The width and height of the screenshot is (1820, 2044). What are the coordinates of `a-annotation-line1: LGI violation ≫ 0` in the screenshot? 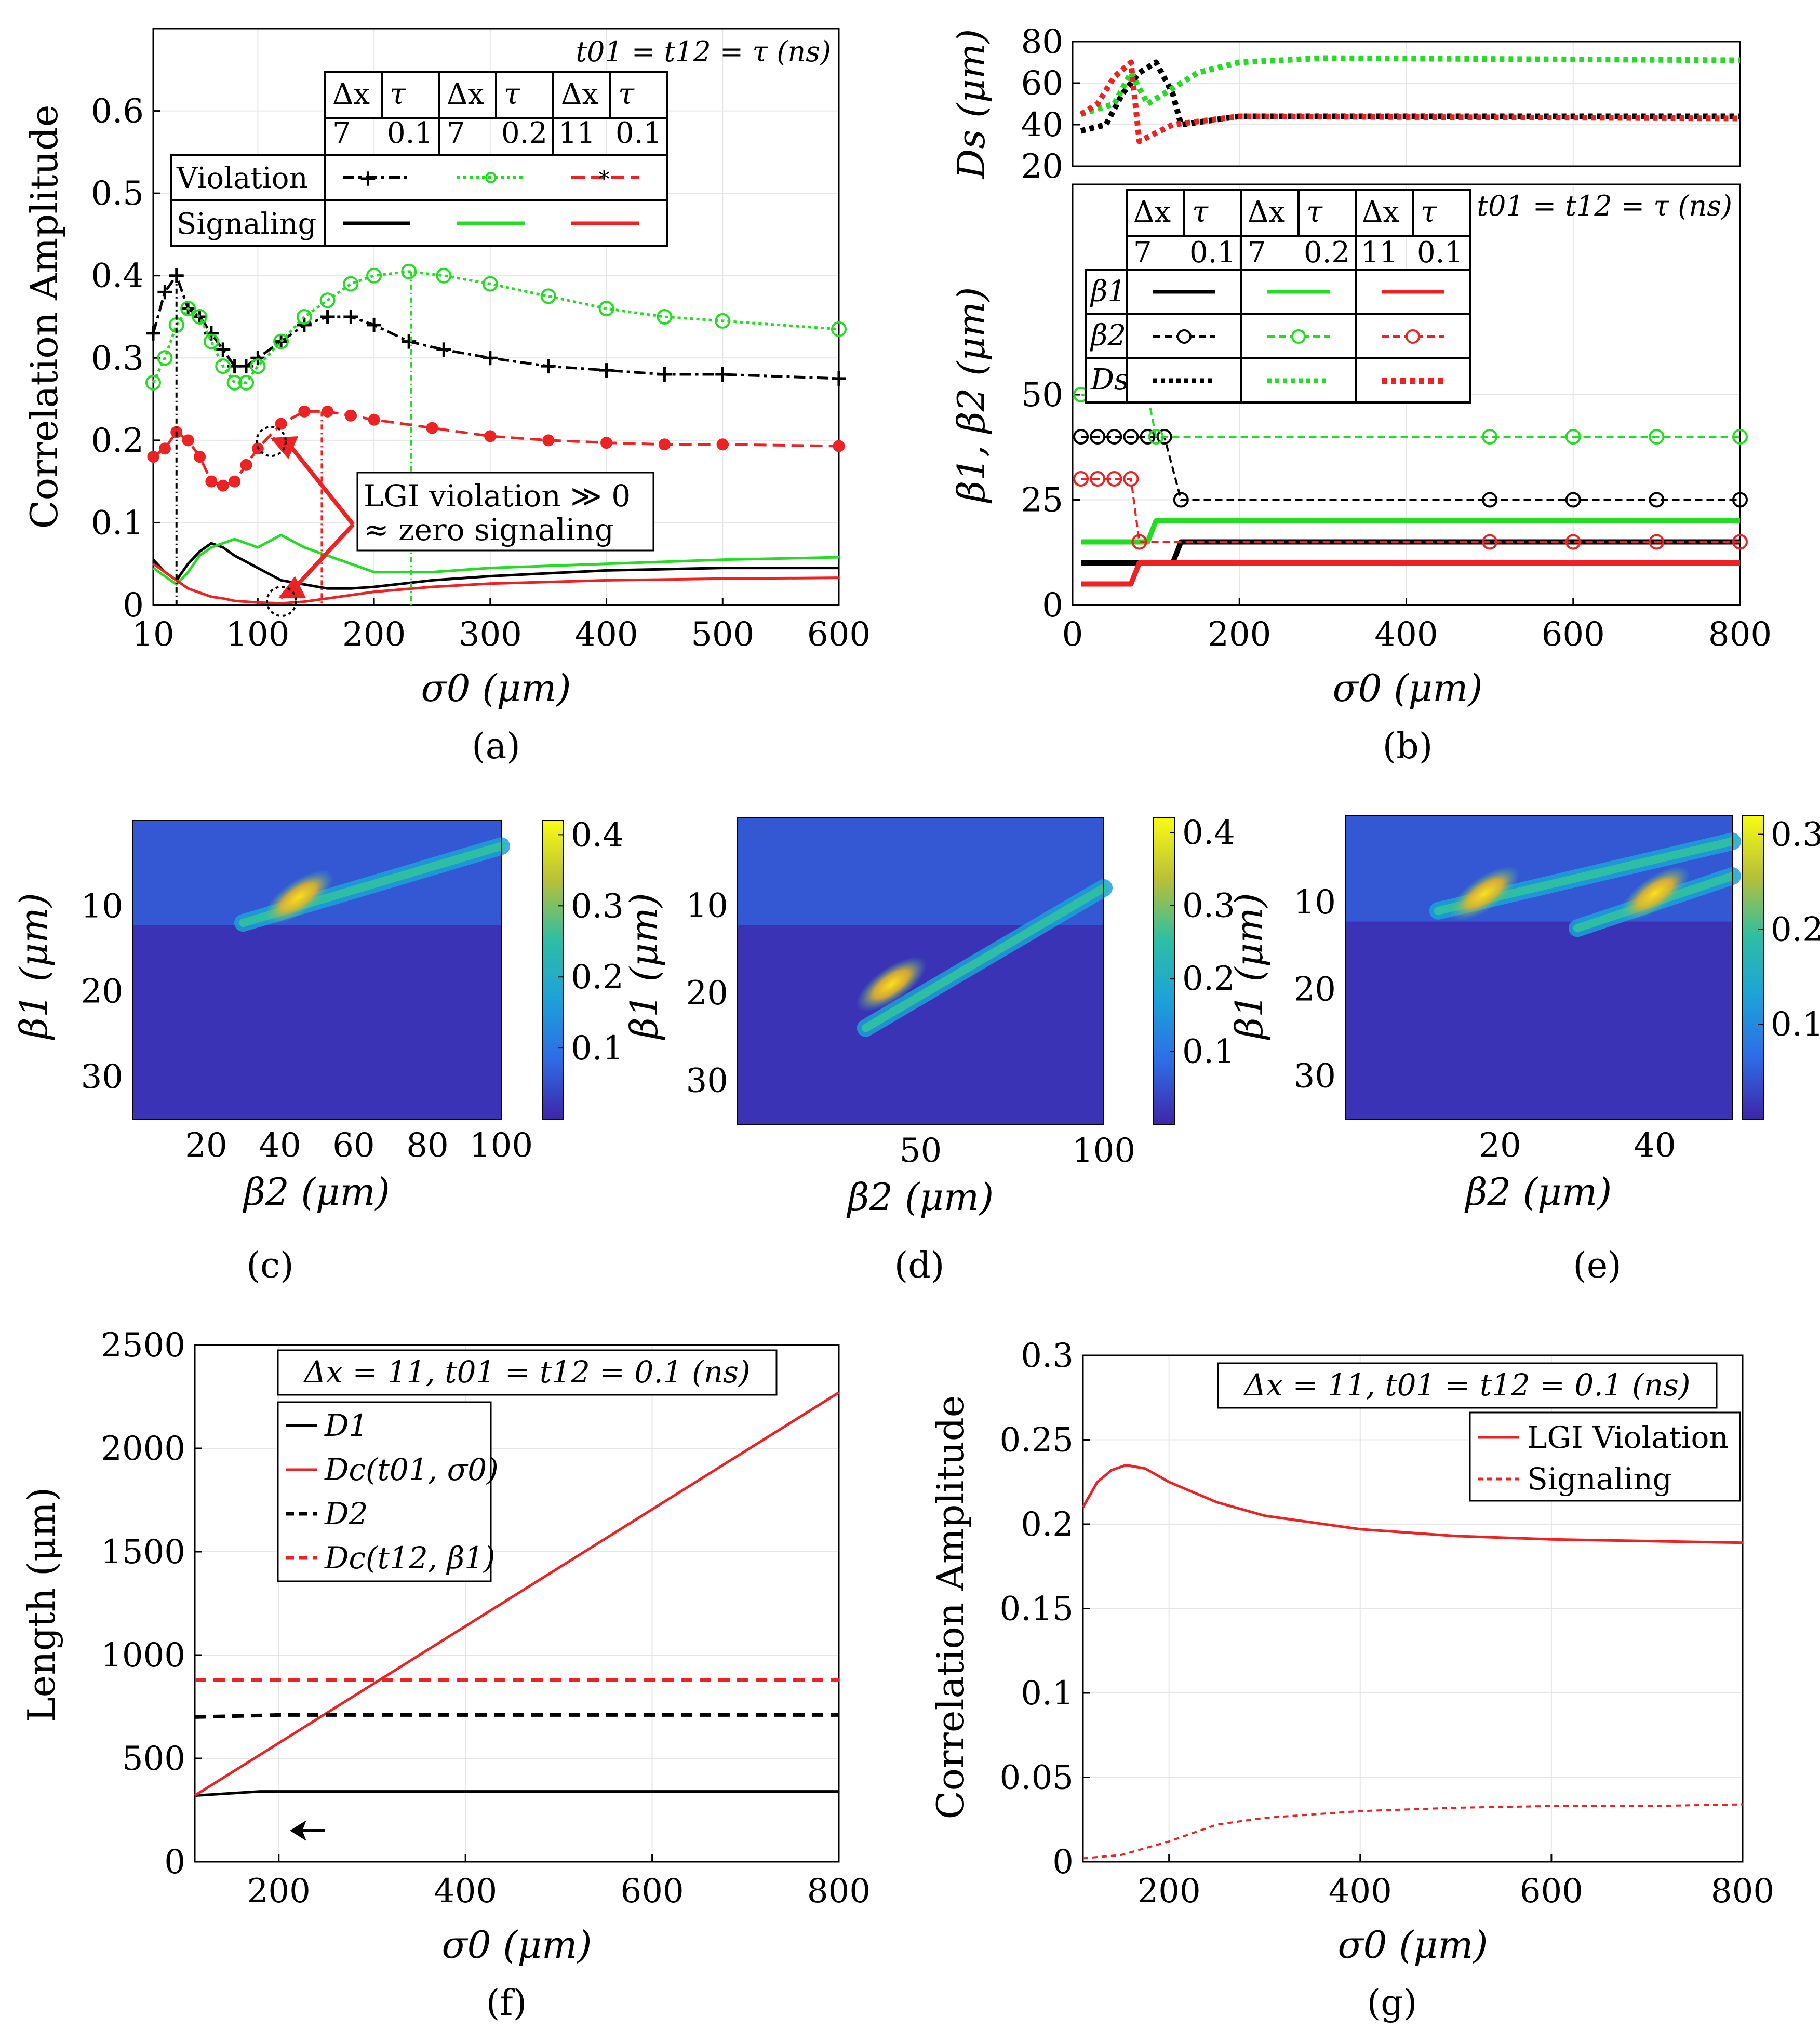 It's located at (498, 496).